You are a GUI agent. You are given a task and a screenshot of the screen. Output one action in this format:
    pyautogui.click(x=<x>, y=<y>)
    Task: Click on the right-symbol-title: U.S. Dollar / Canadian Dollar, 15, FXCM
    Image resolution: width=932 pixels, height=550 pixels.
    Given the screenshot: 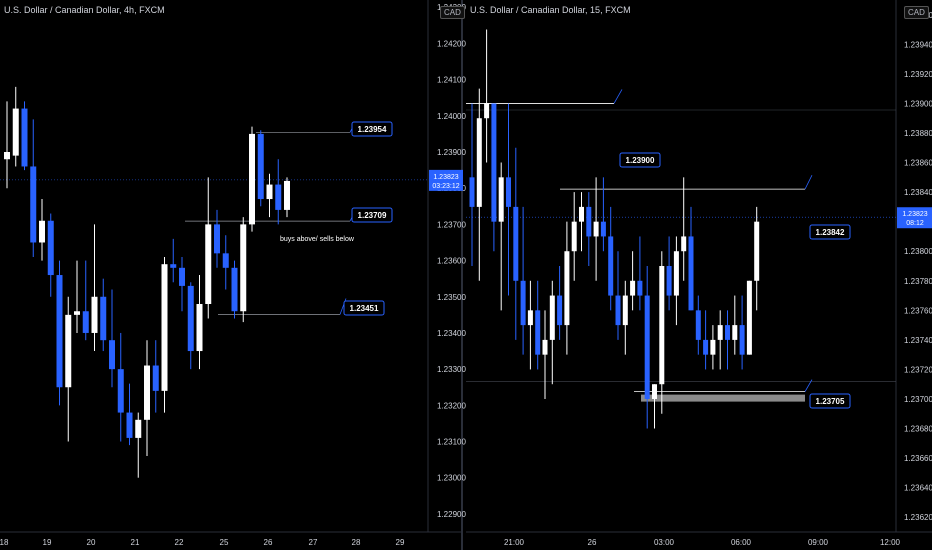 What is the action you would take?
    pyautogui.click(x=550, y=10)
    